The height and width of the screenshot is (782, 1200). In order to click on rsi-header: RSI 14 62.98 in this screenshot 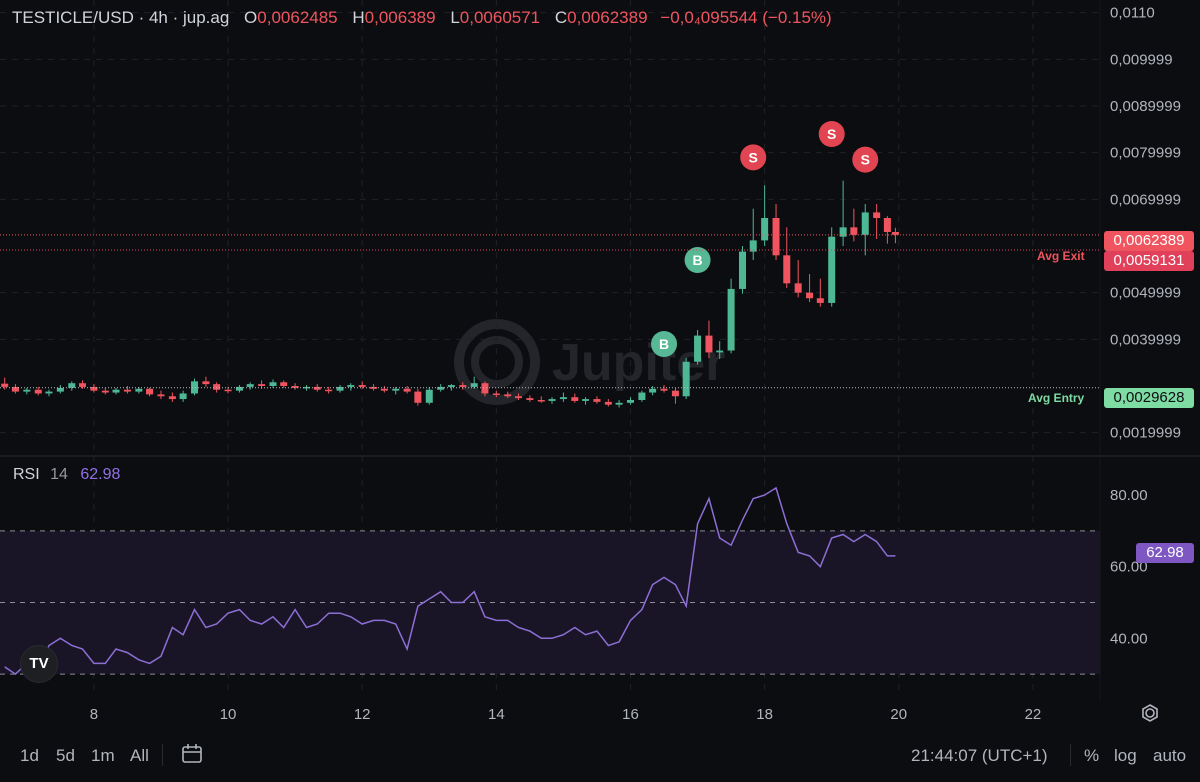, I will do `click(66, 475)`.